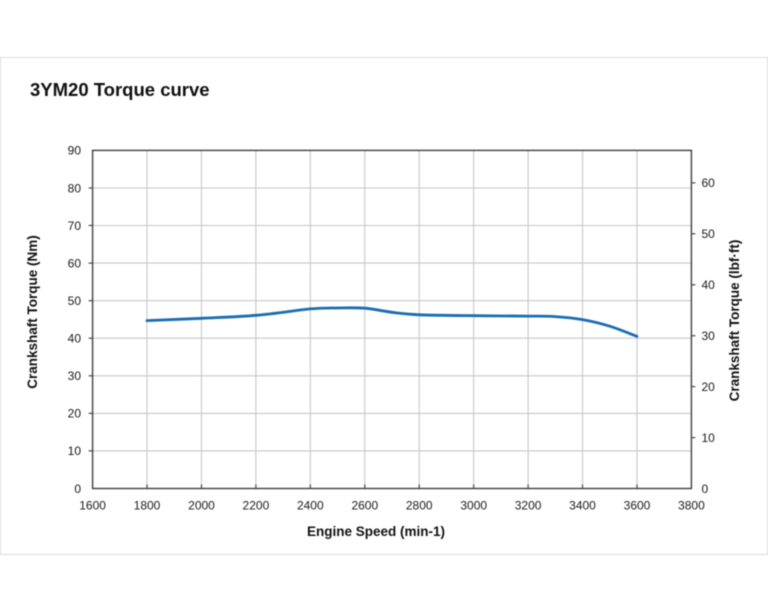  Describe the element at coordinates (75, 188) in the screenshot. I see `svg-text: 80` at that location.